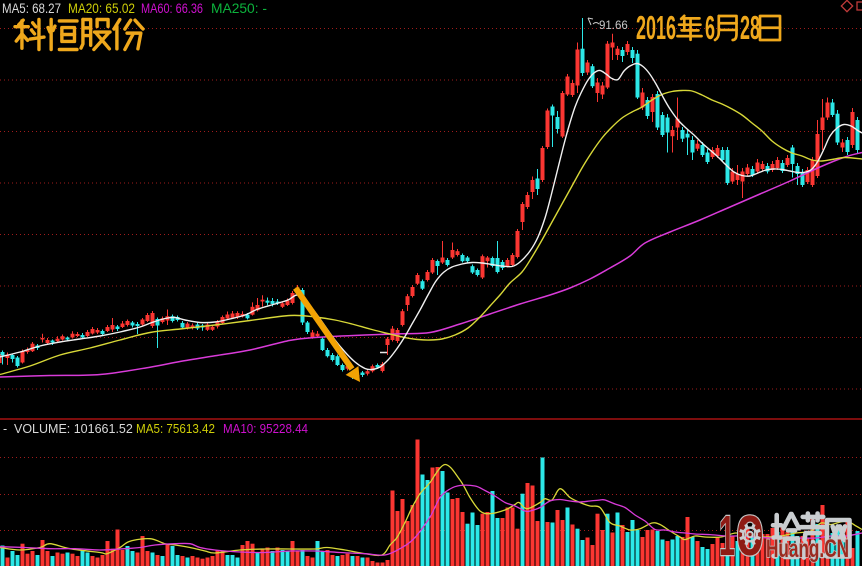 Image resolution: width=862 pixels, height=566 pixels. What do you see at coordinates (31, 8) in the screenshot?
I see `svg-text: MA5: 68.27` at bounding box center [31, 8].